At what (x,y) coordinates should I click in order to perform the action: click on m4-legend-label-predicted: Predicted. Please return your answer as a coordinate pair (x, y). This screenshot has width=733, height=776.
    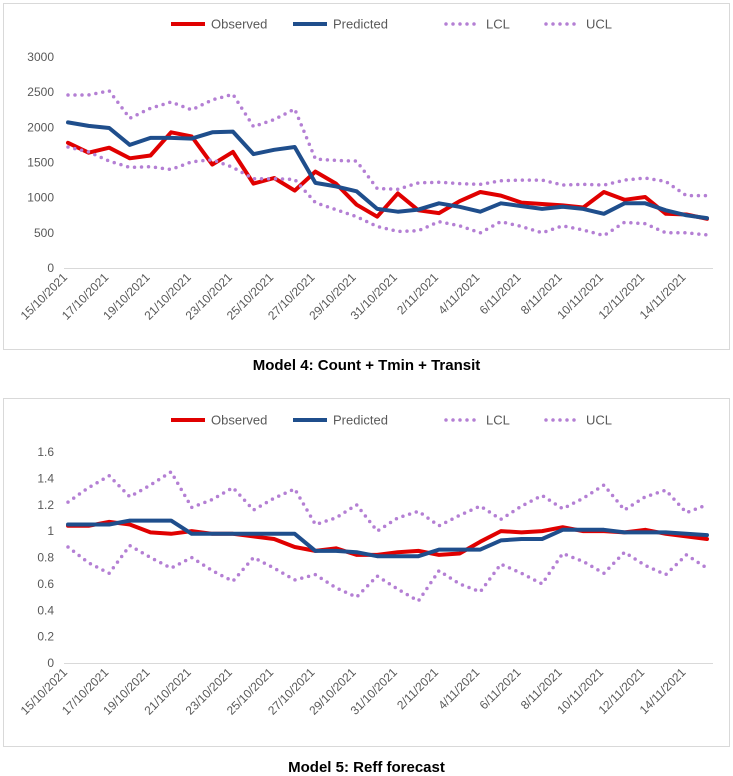
    Looking at the image, I should click on (360, 24).